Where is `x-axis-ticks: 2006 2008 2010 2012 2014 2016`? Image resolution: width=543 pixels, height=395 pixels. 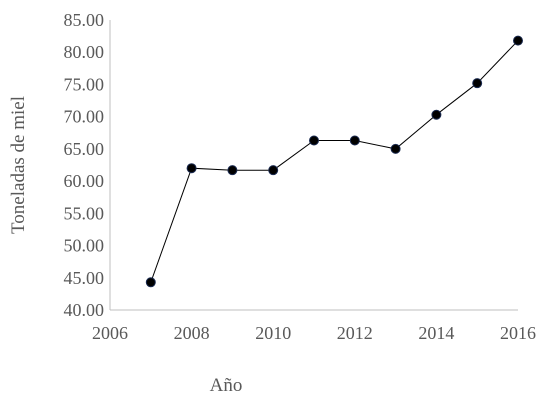
x-axis-ticks: 2006 2008 2010 2012 2014 2016 is located at coordinates (314, 333).